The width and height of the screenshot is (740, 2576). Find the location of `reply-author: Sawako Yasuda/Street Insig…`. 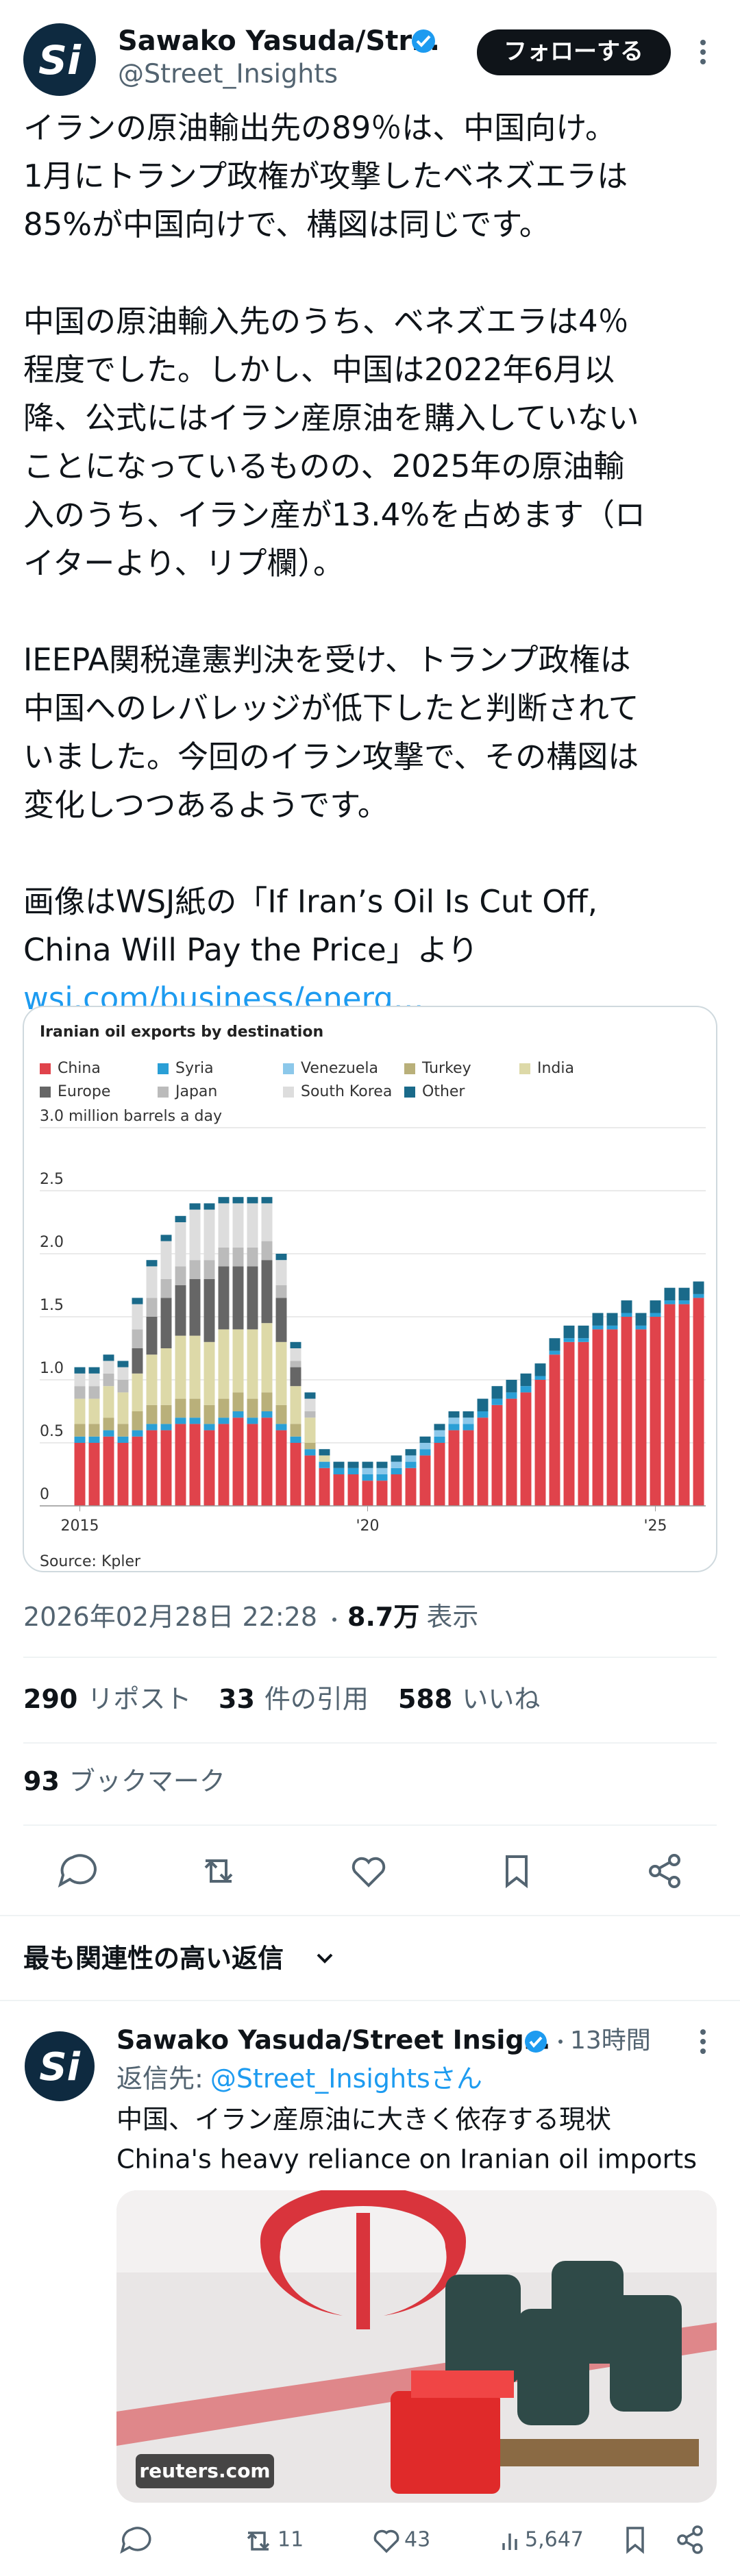

reply-author: Sawako Yasuda/Street Insig… is located at coordinates (333, 2040).